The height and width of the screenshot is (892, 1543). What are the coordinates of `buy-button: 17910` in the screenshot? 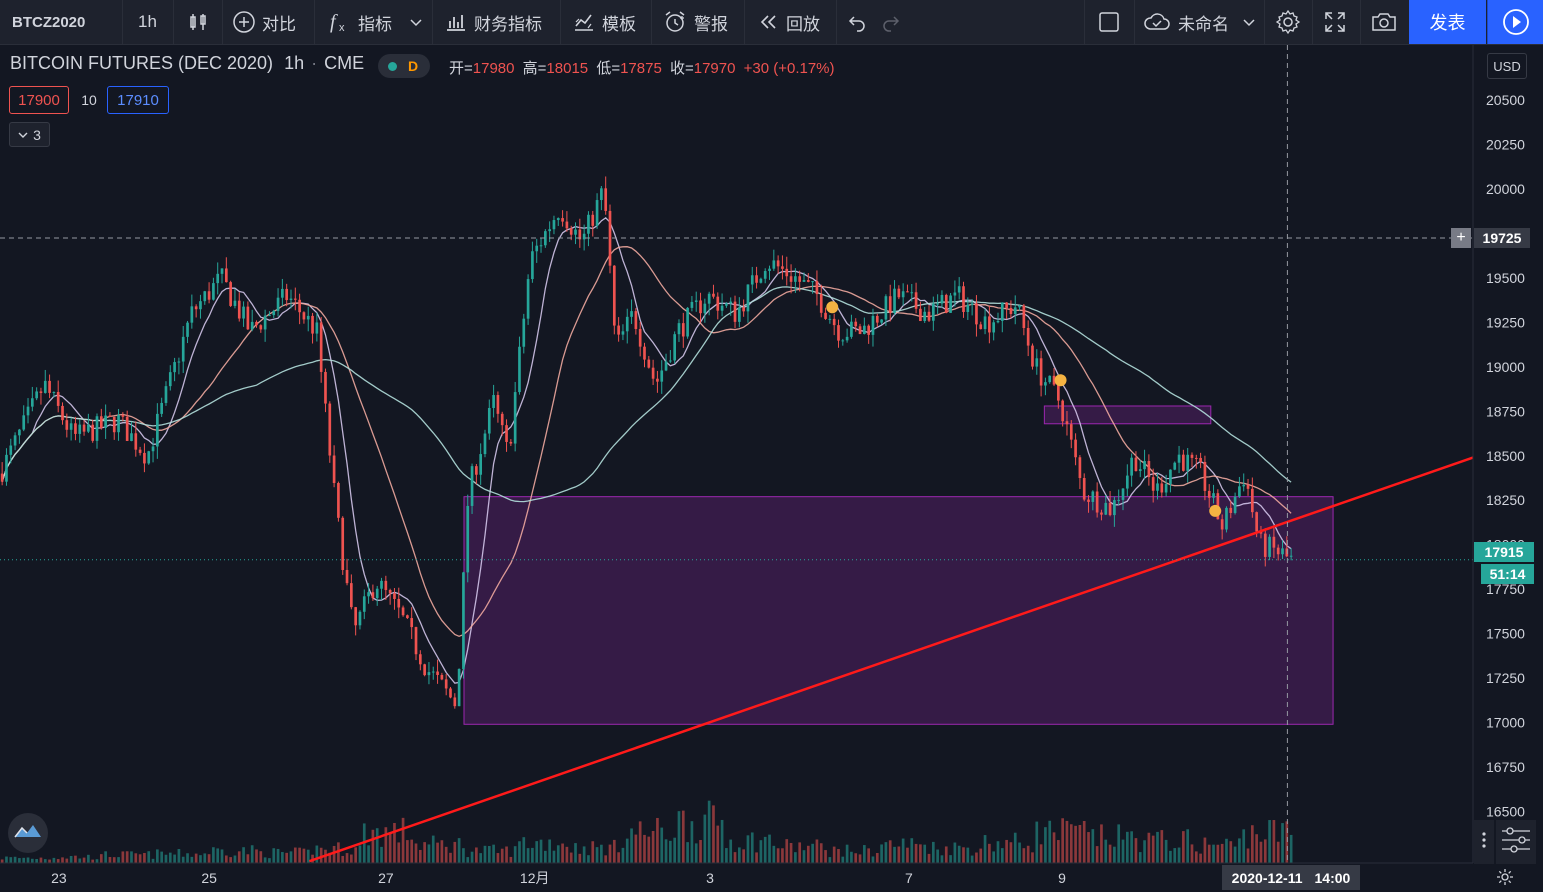 It's located at (138, 100).